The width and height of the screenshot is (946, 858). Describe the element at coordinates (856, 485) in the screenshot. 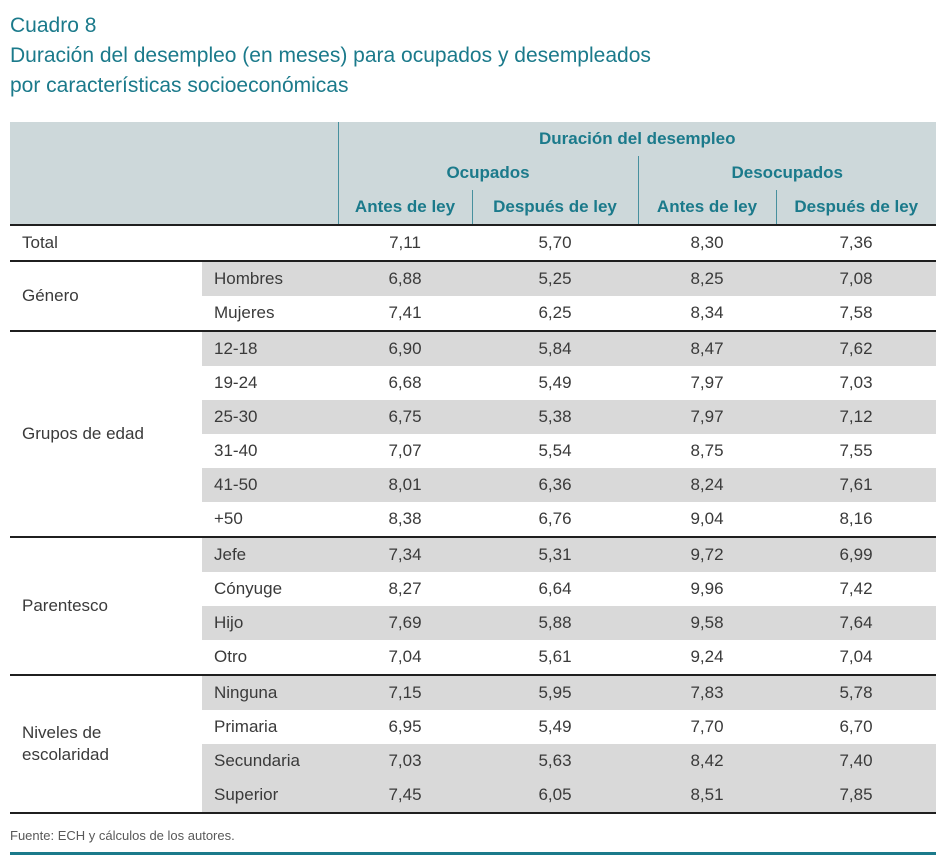

I see `data-cell: 7,61` at that location.